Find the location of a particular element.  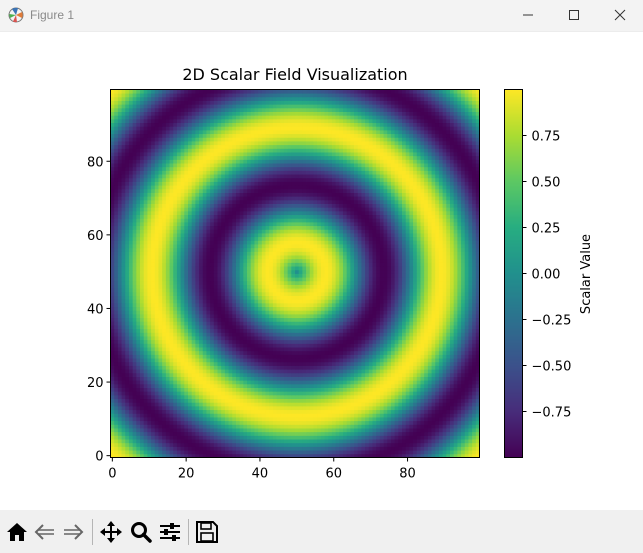

minimize-button is located at coordinates (528, 15).